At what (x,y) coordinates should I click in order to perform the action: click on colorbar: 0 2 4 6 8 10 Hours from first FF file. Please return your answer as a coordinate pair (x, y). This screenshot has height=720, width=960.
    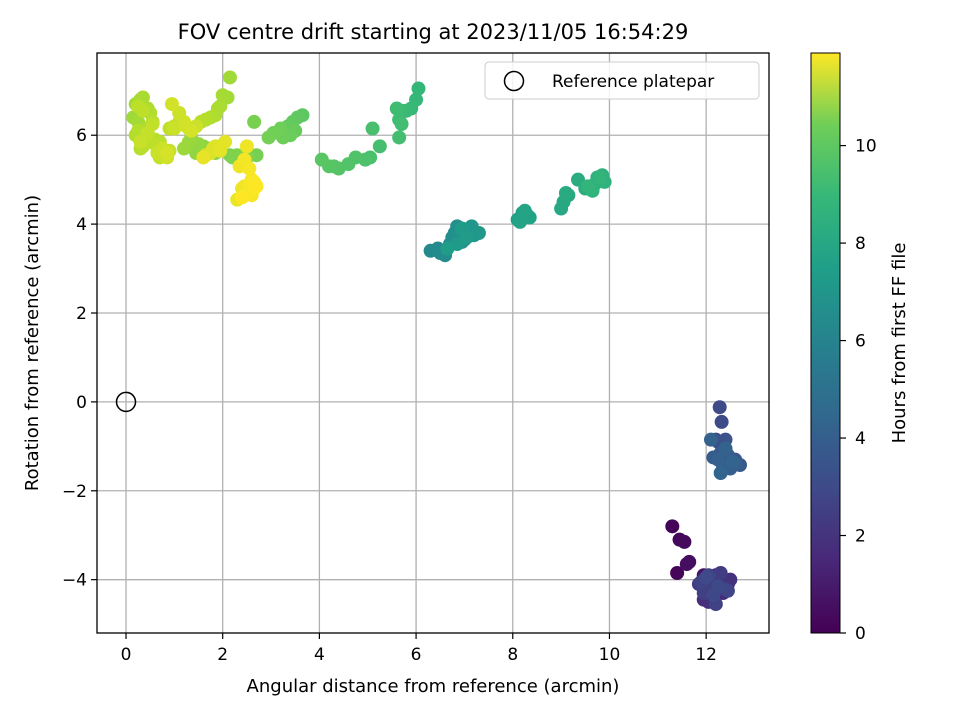
    Looking at the image, I should click on (860, 348).